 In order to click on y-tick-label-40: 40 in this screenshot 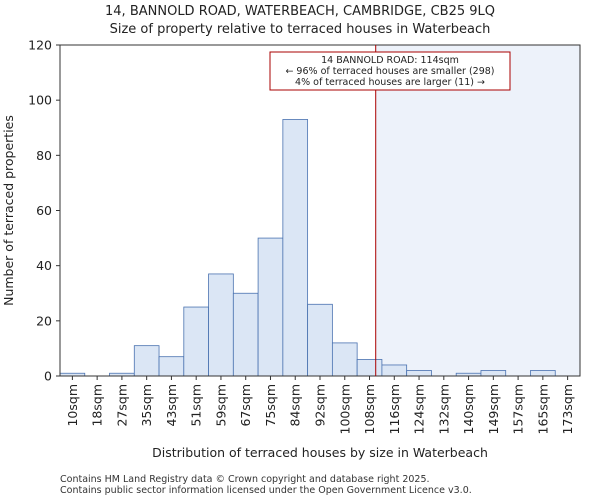, I will do `click(44, 265)`.